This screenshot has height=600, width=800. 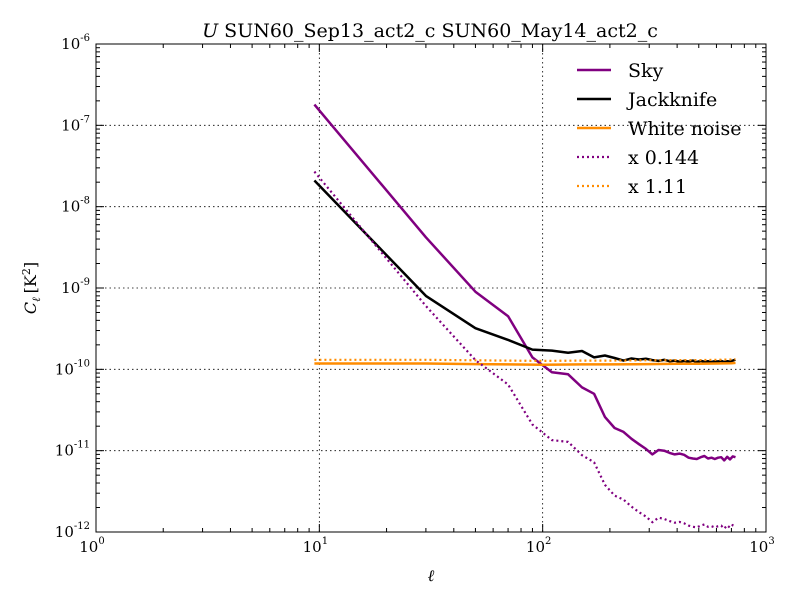 I want to click on y-tick-label-exponent: -12, so click(x=82, y=526).